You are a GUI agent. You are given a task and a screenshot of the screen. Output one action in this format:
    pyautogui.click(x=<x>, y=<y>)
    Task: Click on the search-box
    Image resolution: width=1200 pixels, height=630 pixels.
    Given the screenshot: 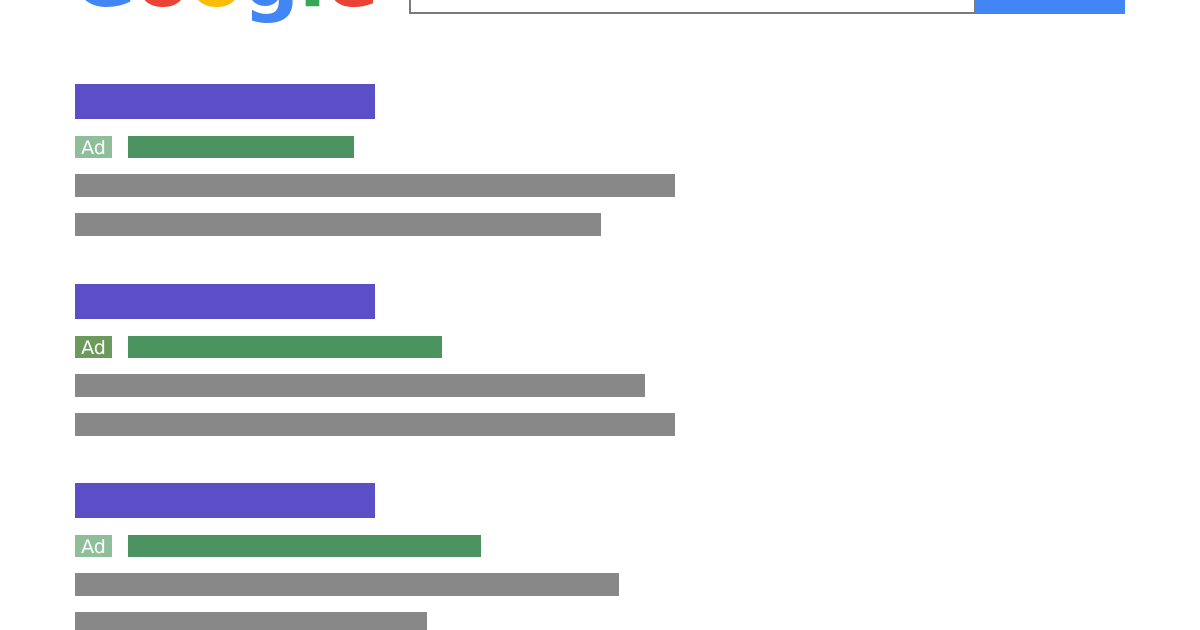 What is the action you would take?
    pyautogui.click(x=692, y=7)
    